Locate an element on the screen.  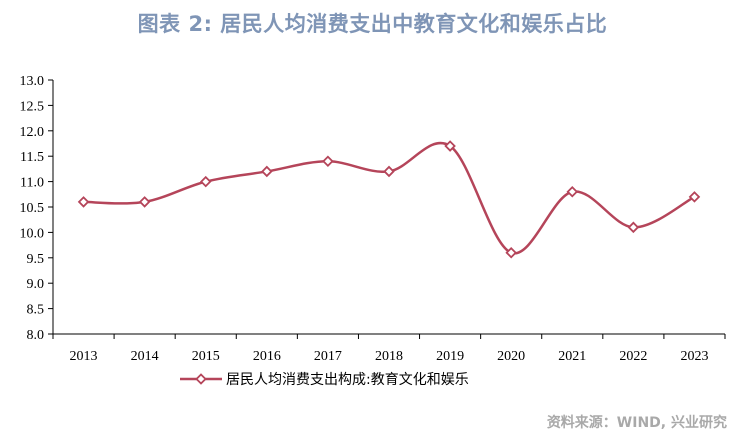
x-tick-label: 2019 is located at coordinates (450, 356).